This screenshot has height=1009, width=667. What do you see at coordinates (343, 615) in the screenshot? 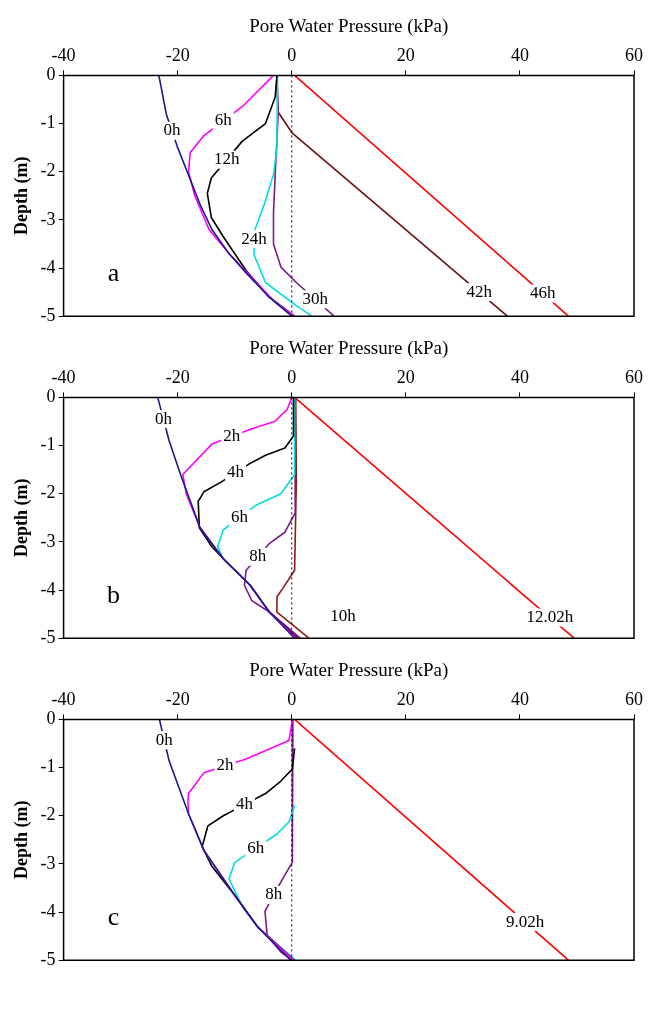
I see `annotation: 10h` at bounding box center [343, 615].